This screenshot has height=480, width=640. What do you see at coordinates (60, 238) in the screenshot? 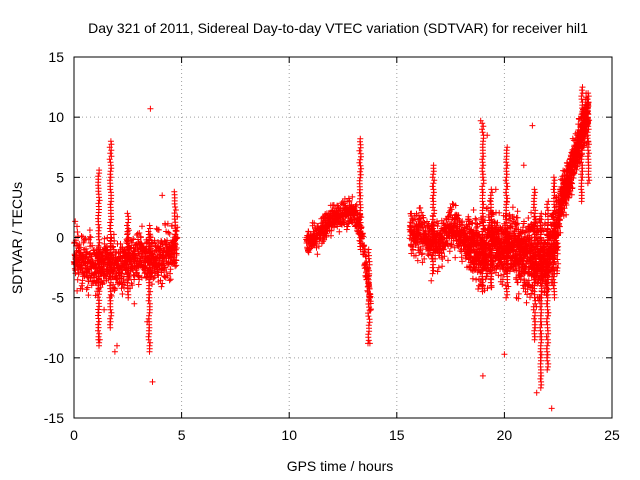
I see `y-tick-label: 0` at bounding box center [60, 238].